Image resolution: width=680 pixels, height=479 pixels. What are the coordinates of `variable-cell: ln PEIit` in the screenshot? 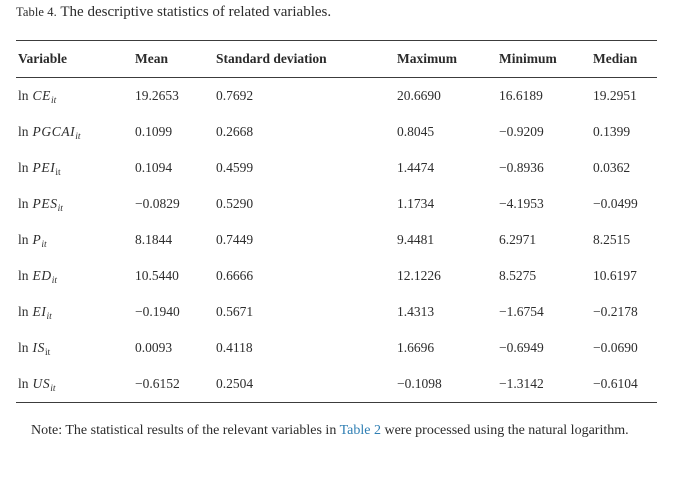 It's located at (74, 169).